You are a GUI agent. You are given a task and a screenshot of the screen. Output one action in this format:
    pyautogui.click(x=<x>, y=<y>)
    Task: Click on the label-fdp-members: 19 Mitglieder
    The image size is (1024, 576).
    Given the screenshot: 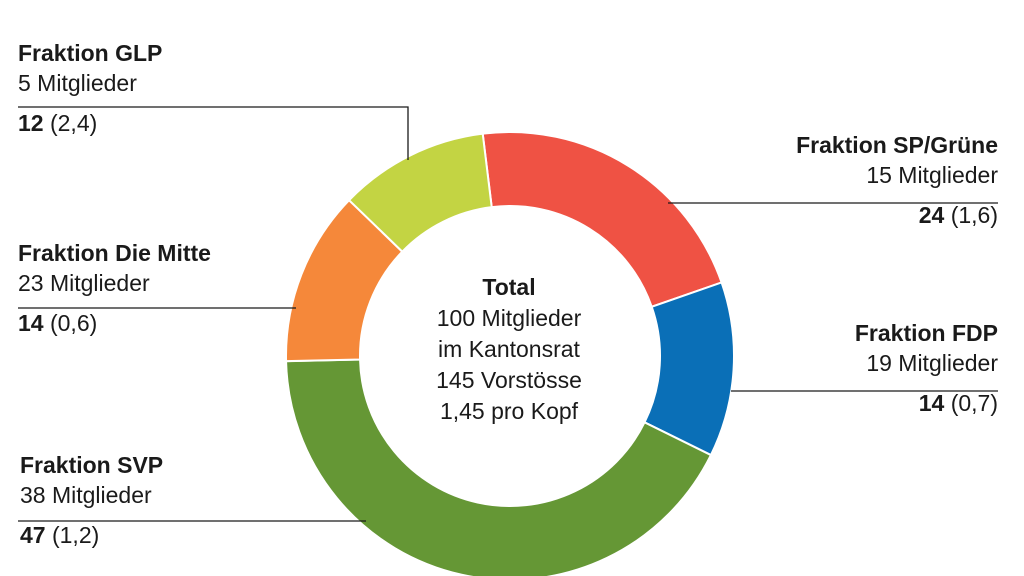 What is the action you would take?
    pyautogui.click(x=932, y=363)
    